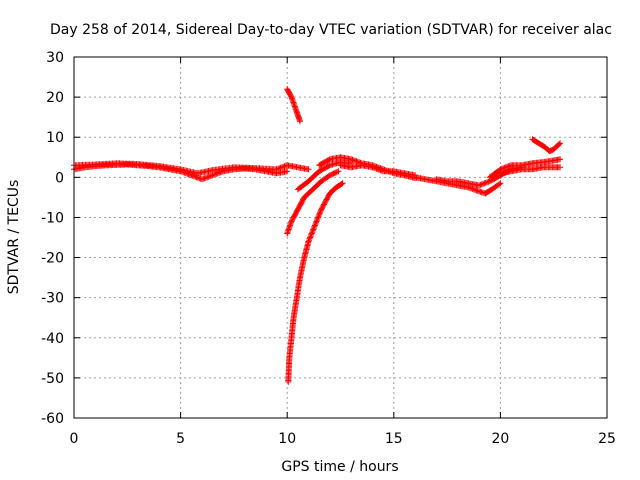  I want to click on y-tick-label: -40, so click(52, 339).